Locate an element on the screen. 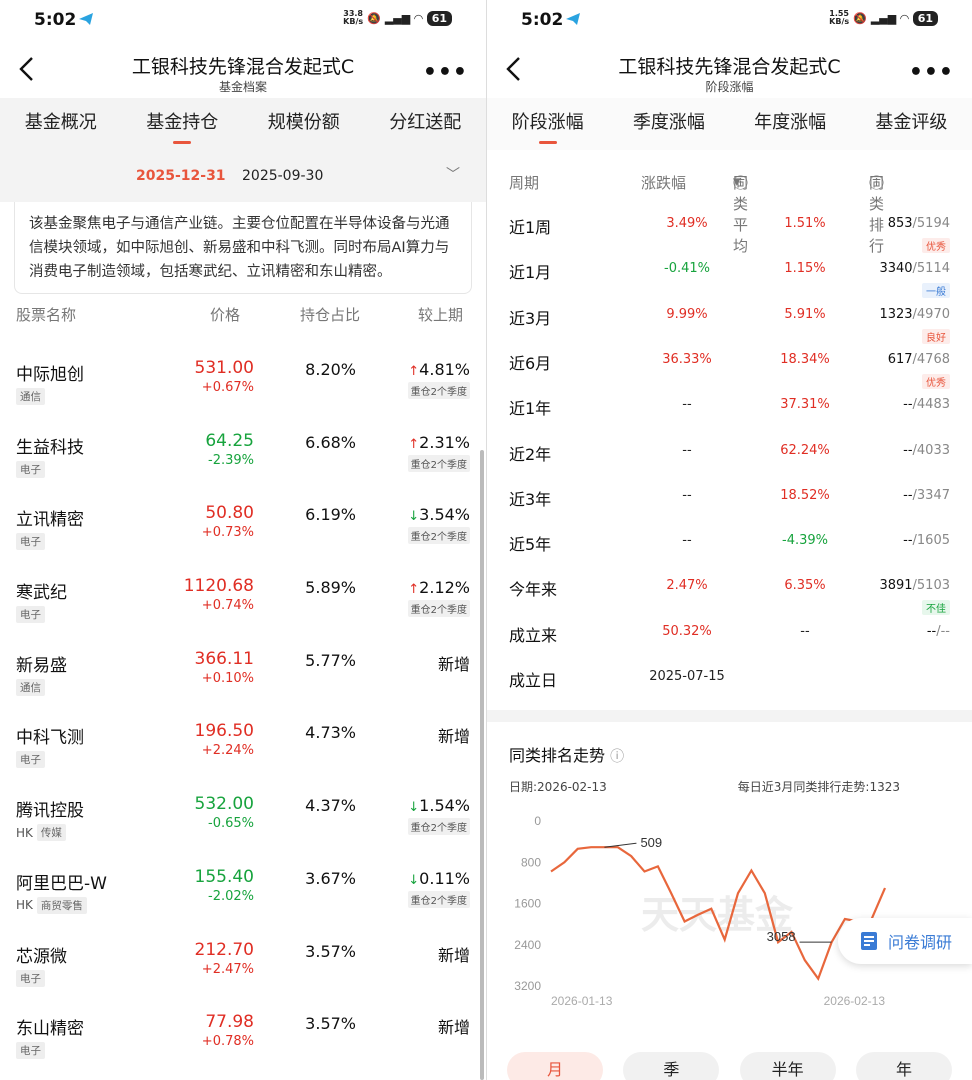 This screenshot has height=1080, width=972. page-subtitle: 阶段涨幅 is located at coordinates (729, 87).